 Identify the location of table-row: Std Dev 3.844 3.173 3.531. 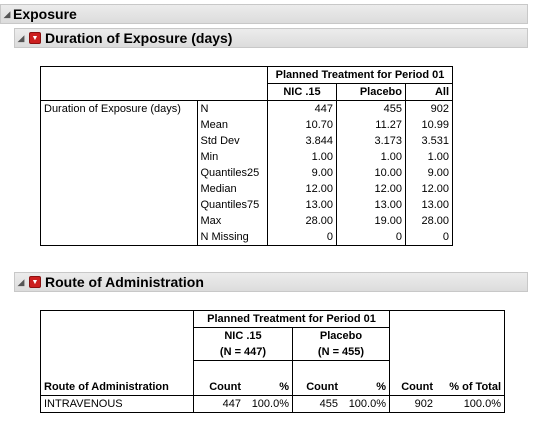
(247, 141).